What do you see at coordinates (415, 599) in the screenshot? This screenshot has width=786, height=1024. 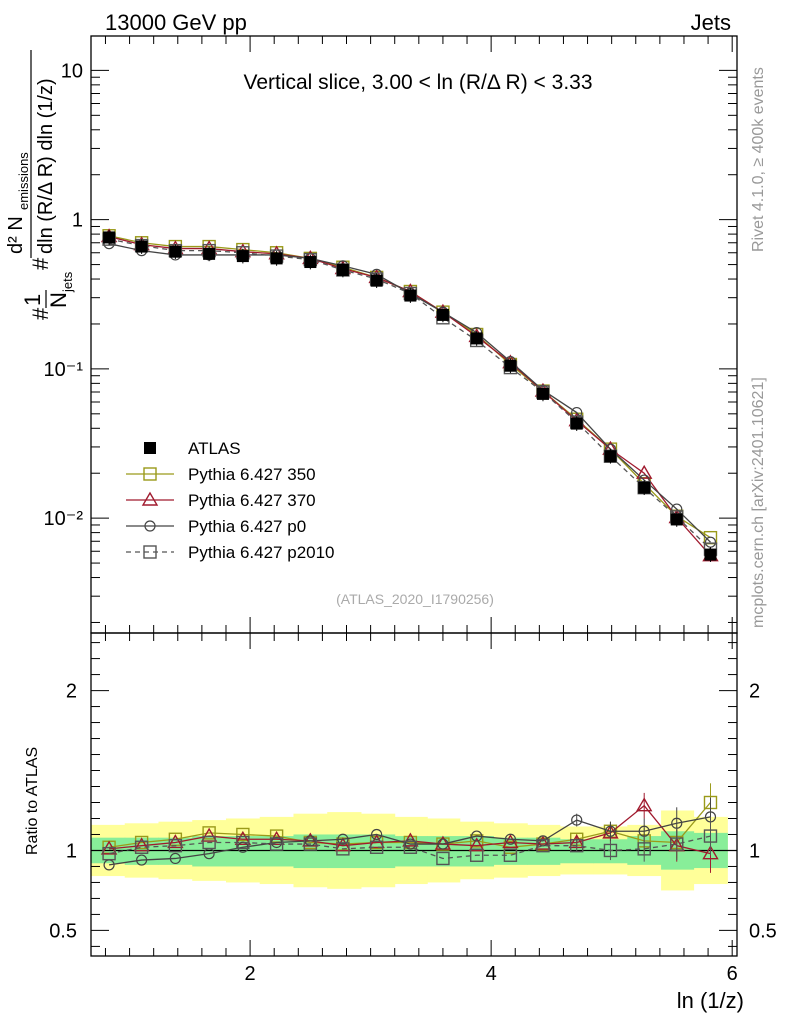 I see `analysis-tag: (ATLAS_2020_I1790256)` at bounding box center [415, 599].